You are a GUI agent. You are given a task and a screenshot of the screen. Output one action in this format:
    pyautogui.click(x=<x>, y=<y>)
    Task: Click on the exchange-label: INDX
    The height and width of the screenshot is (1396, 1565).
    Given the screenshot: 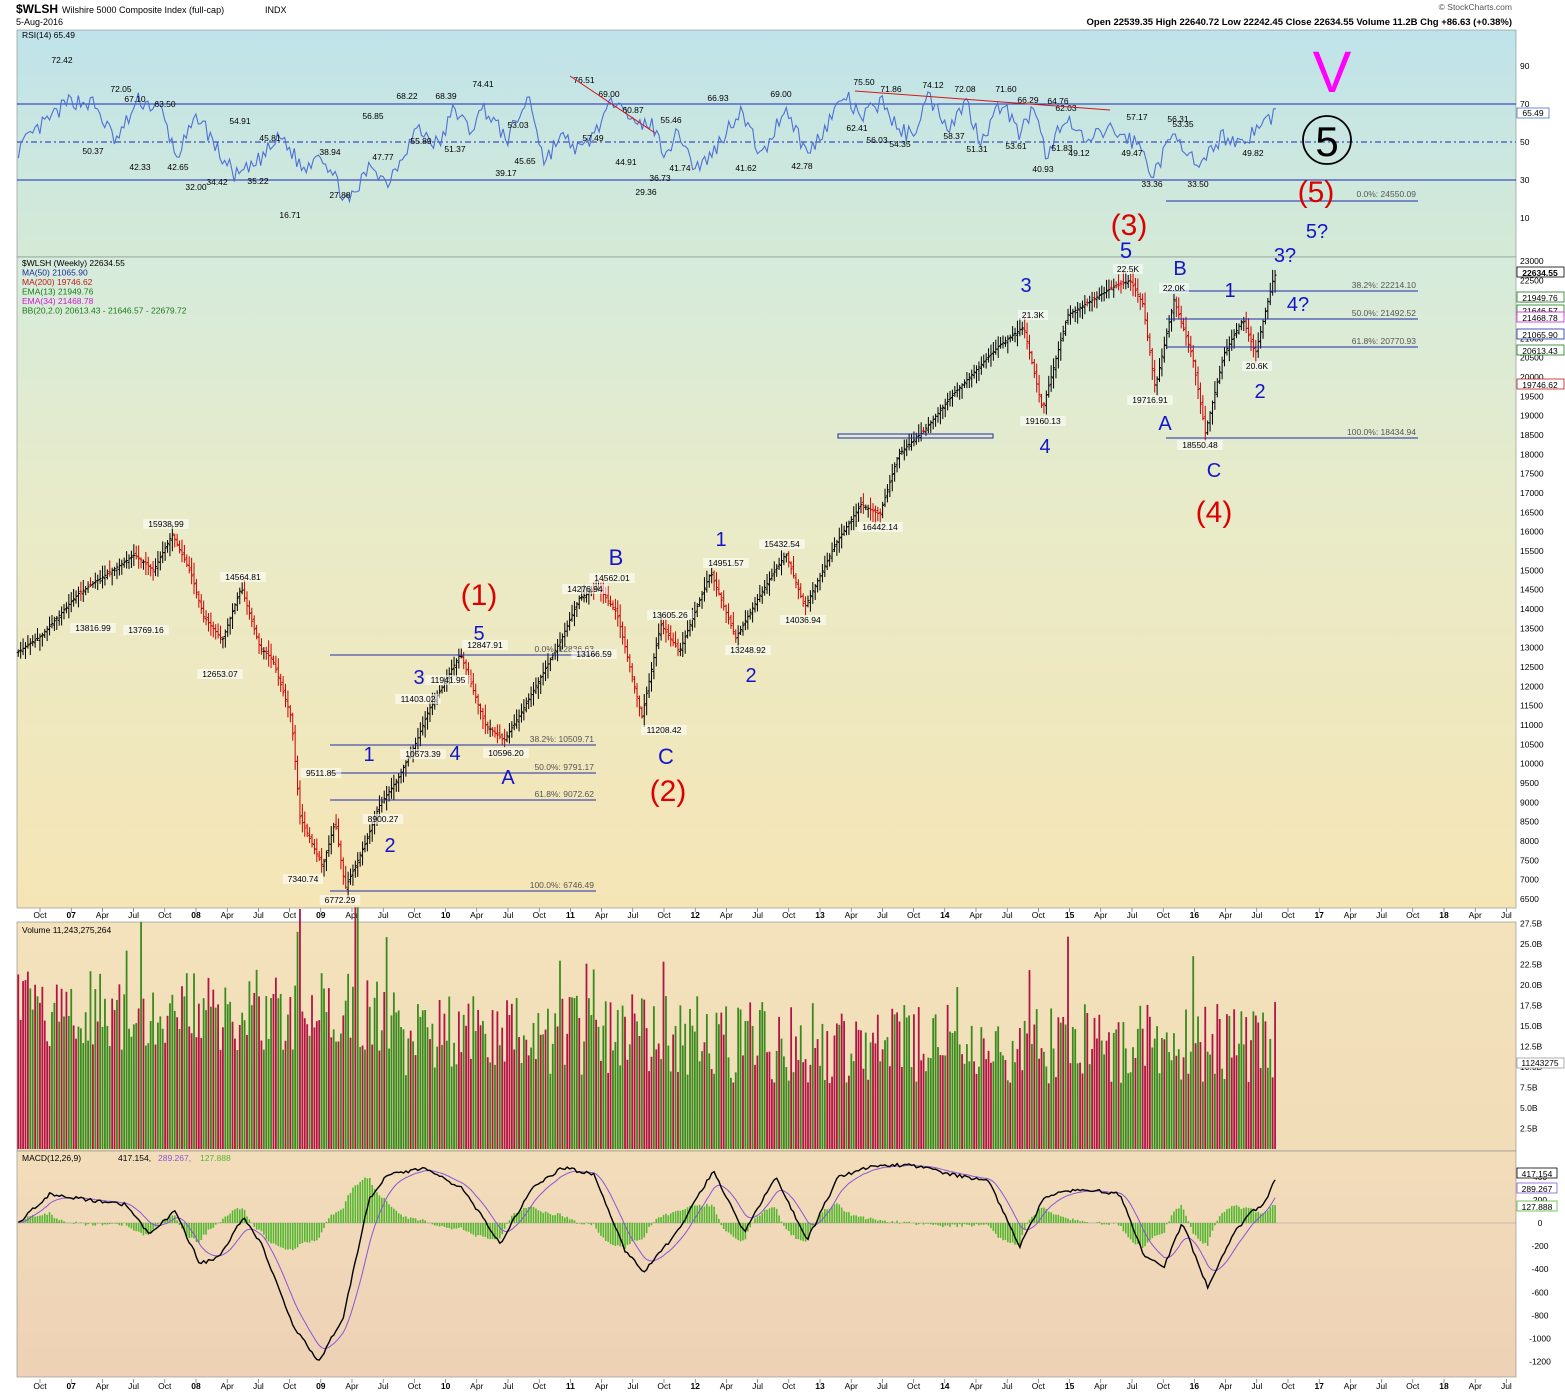 What is the action you would take?
    pyautogui.click(x=276, y=10)
    